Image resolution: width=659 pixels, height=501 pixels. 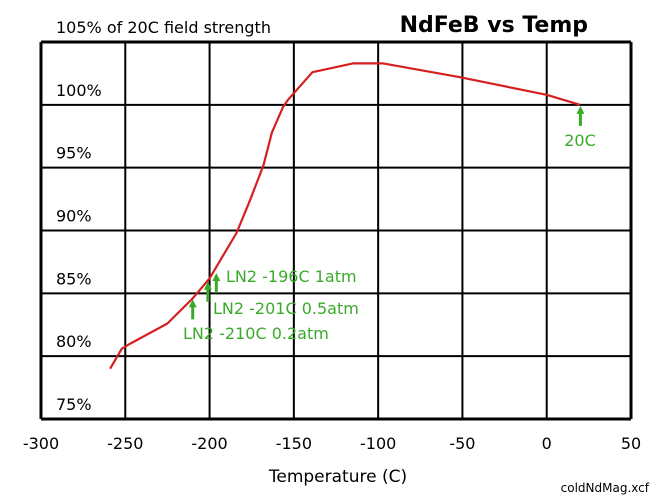 I want to click on x-axis-label: Temperature (C), so click(x=337, y=477).